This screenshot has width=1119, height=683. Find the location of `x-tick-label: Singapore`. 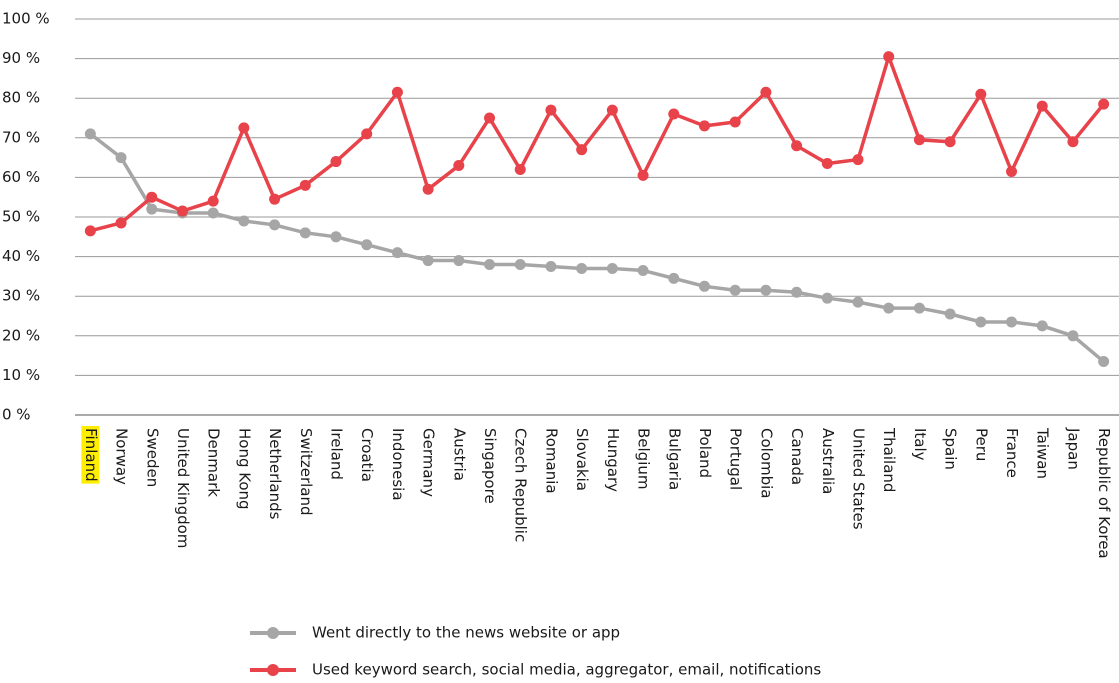

x-tick-label: Singapore is located at coordinates (490, 466).